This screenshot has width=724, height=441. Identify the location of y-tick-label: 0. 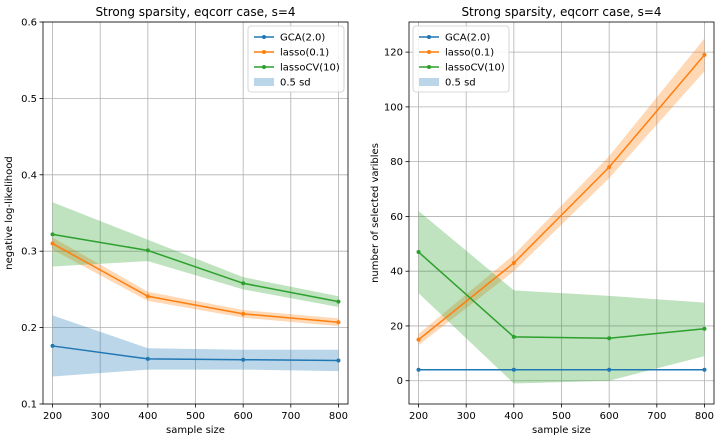
(400, 381).